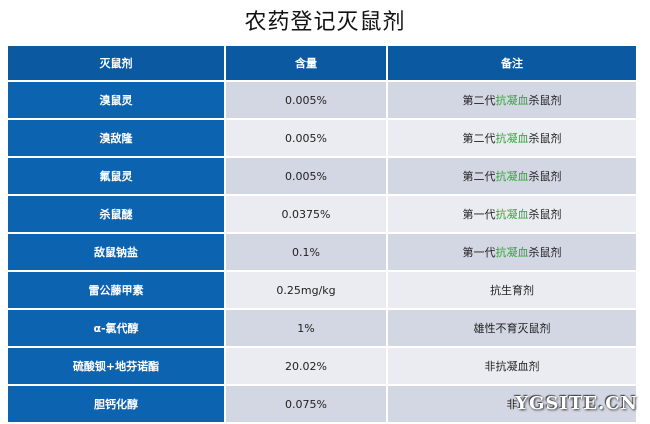 This screenshot has height=424, width=650. Describe the element at coordinates (307, 252) in the screenshot. I see `content-cell: 0.1%` at that location.